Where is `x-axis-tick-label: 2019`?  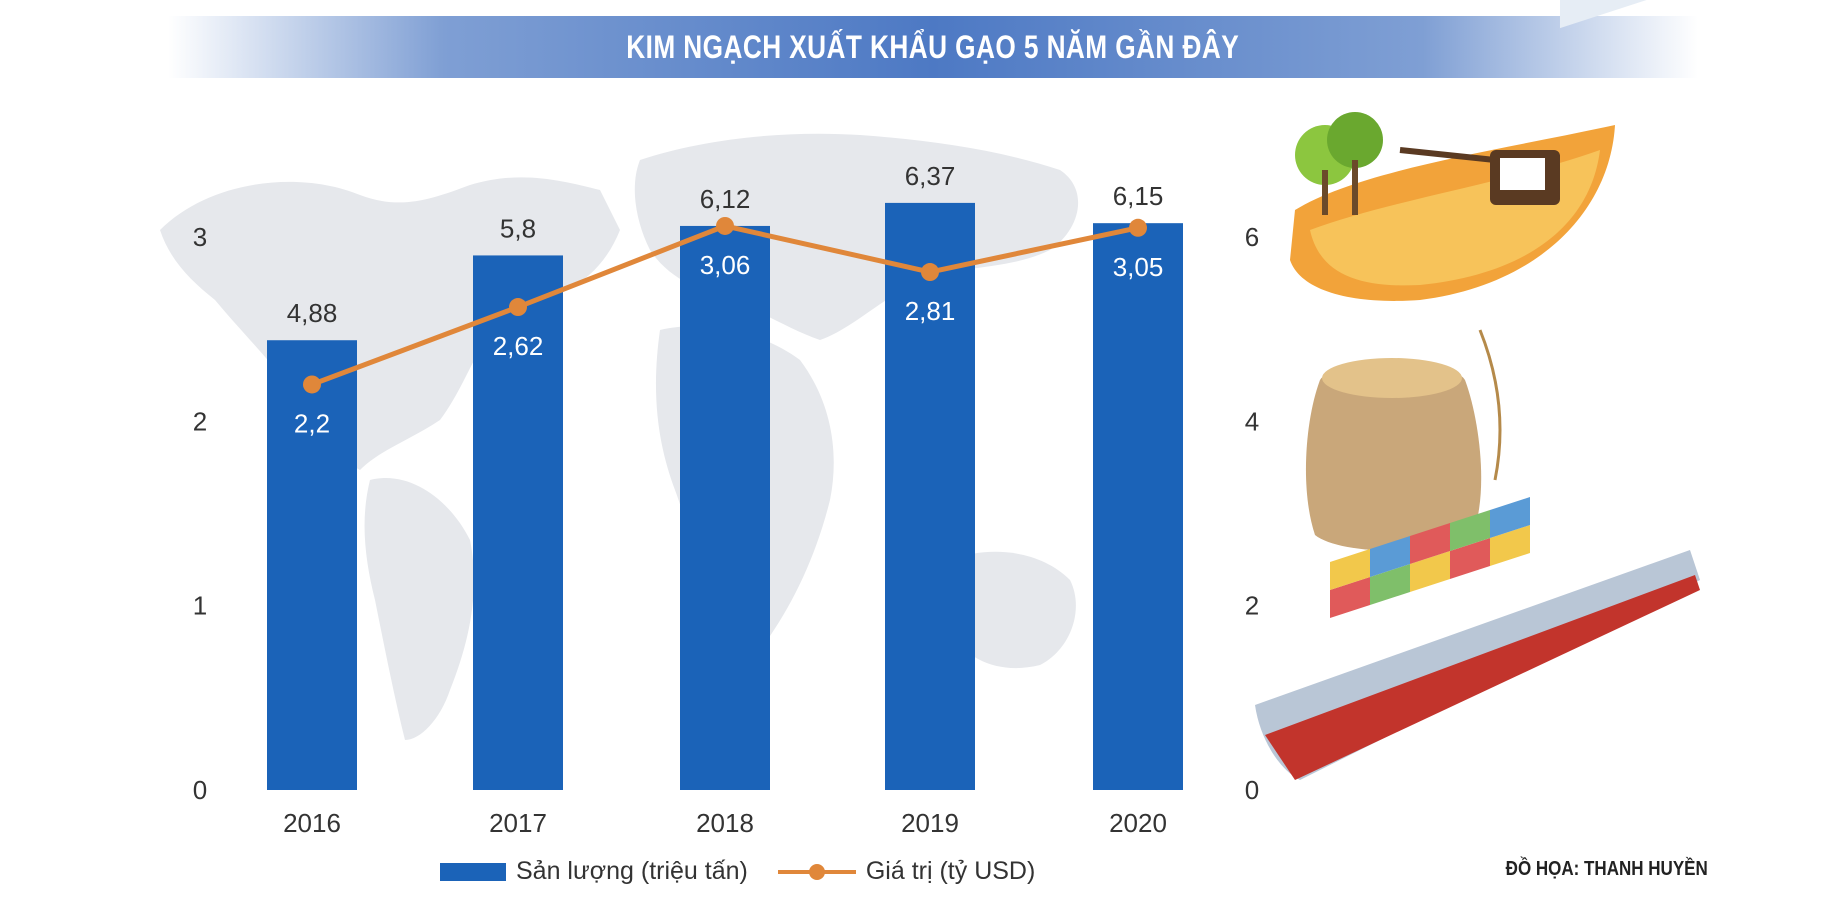
x-axis-tick-label: 2019 is located at coordinates (930, 823).